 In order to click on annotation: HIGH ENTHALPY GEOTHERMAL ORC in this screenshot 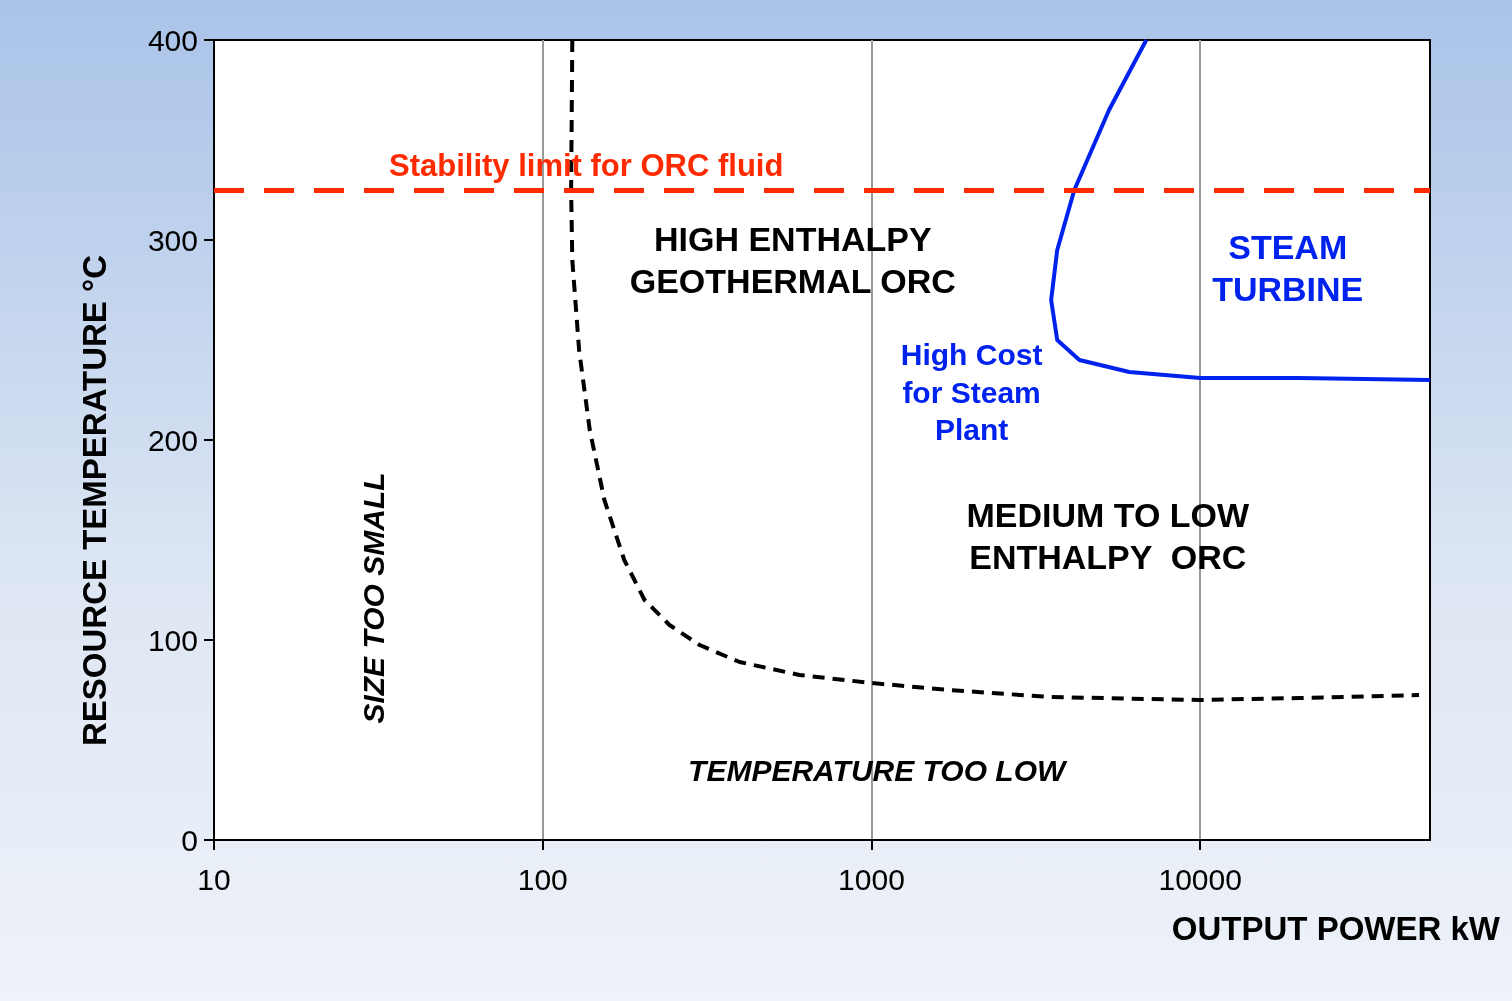, I will do `click(792, 260)`.